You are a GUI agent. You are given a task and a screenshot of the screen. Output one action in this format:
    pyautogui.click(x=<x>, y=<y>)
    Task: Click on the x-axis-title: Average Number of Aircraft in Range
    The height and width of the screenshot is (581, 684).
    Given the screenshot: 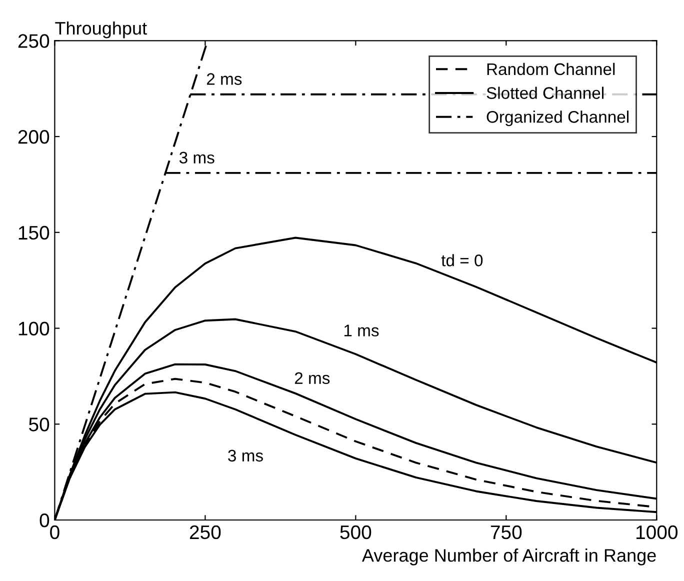 What is the action you would take?
    pyautogui.click(x=509, y=557)
    